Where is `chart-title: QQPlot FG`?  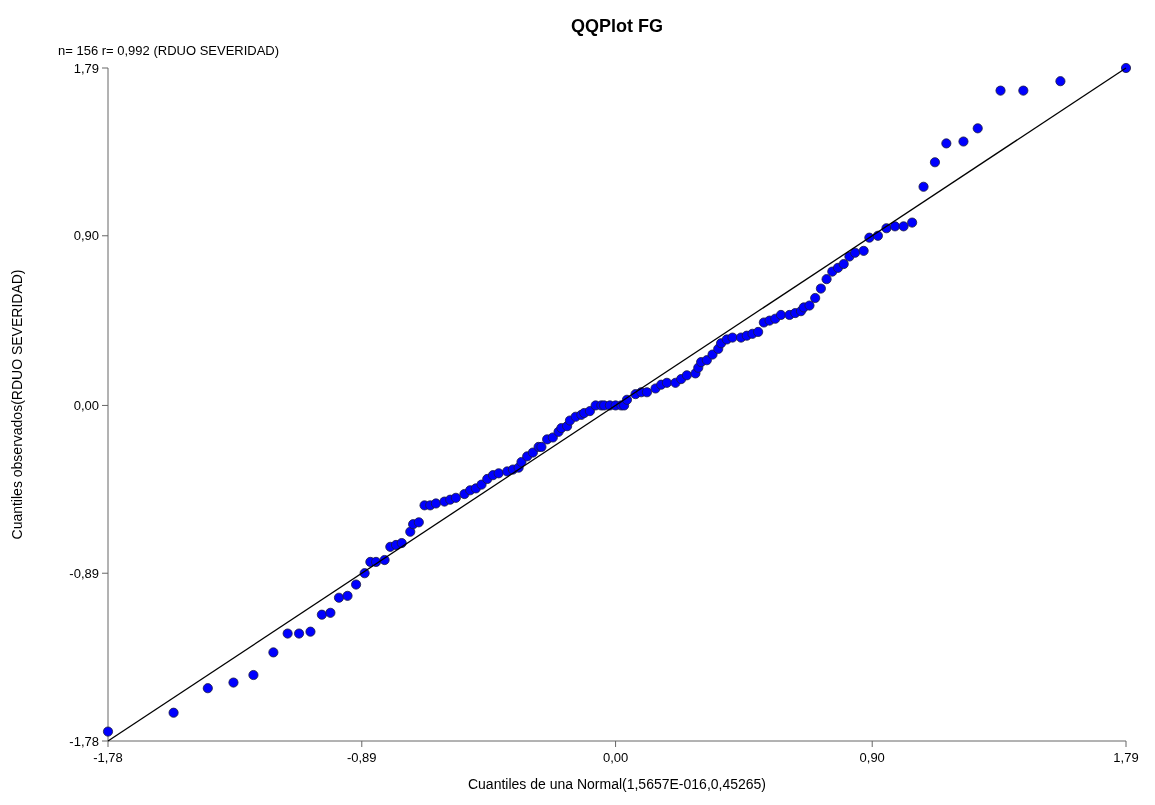 chart-title: QQPlot FG is located at coordinates (617, 26).